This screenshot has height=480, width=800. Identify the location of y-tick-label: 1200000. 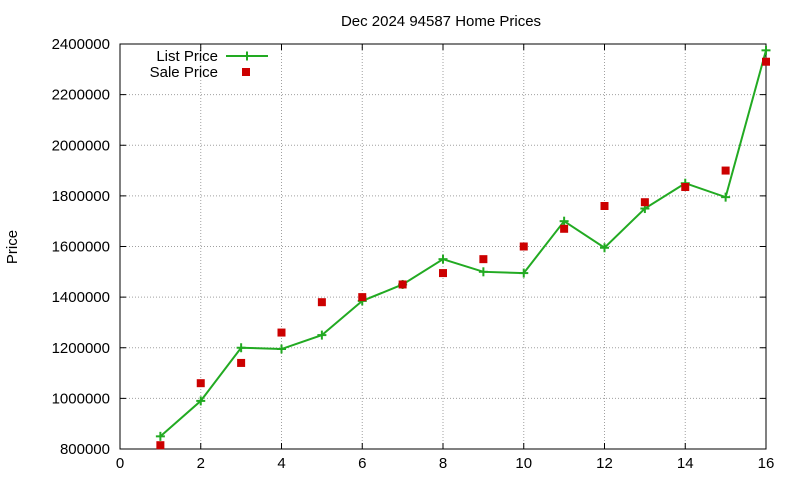
(81, 348).